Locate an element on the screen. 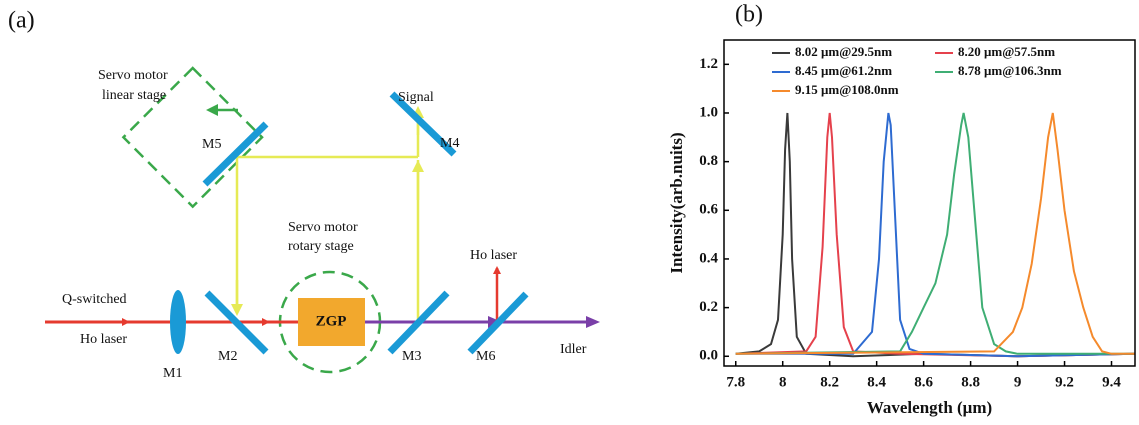 Image resolution: width=1139 pixels, height=425 pixels. y-tick-label: 1.2 is located at coordinates (708, 64).